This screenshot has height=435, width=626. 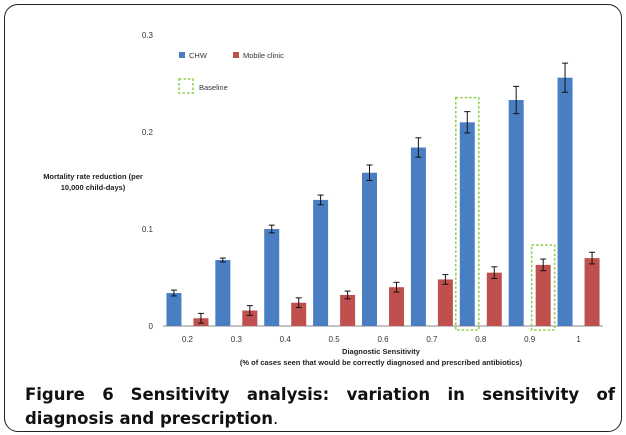 I want to click on legend-baseline-box, so click(x=186, y=86).